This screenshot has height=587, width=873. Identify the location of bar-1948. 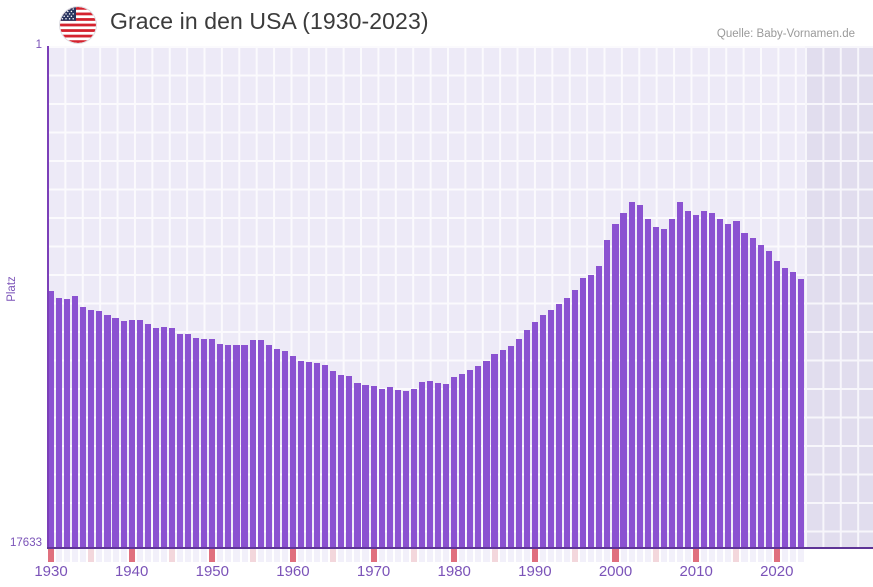
(196, 442).